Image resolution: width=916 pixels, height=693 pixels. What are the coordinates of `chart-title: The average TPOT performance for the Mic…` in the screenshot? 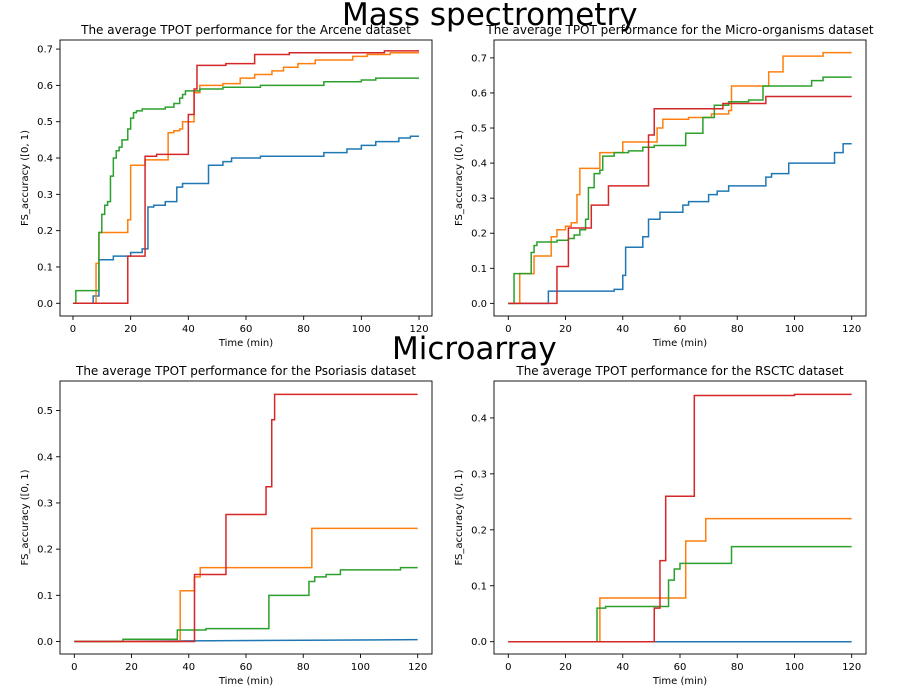 It's located at (679, 30).